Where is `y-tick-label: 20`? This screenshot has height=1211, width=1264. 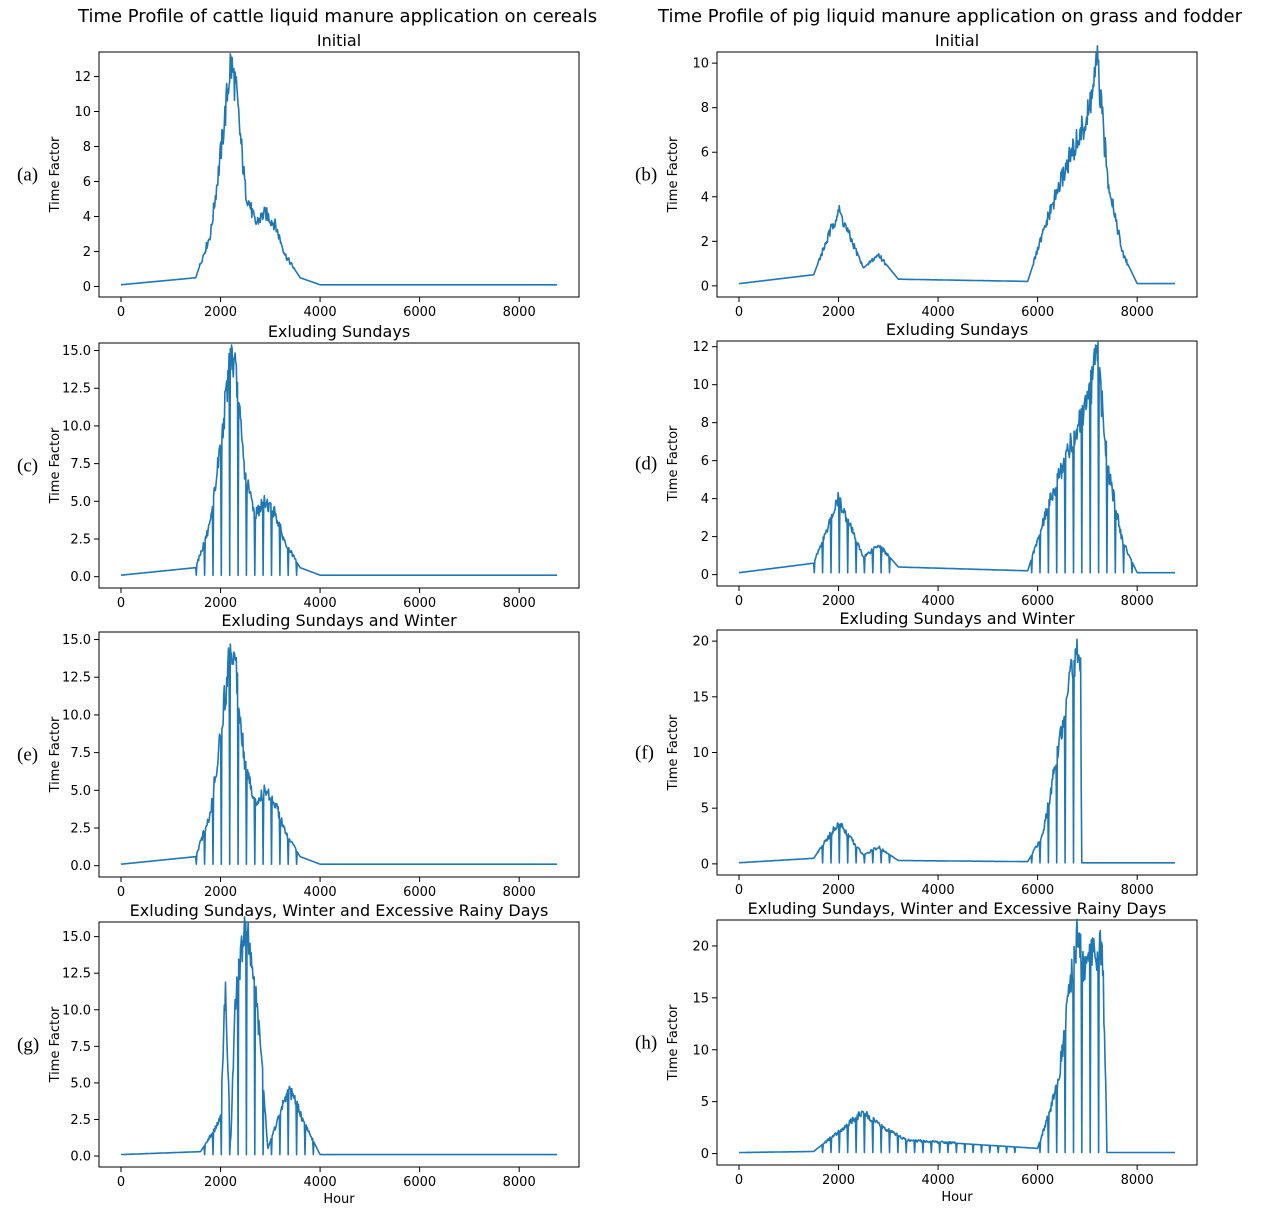 y-tick-label: 20 is located at coordinates (700, 946).